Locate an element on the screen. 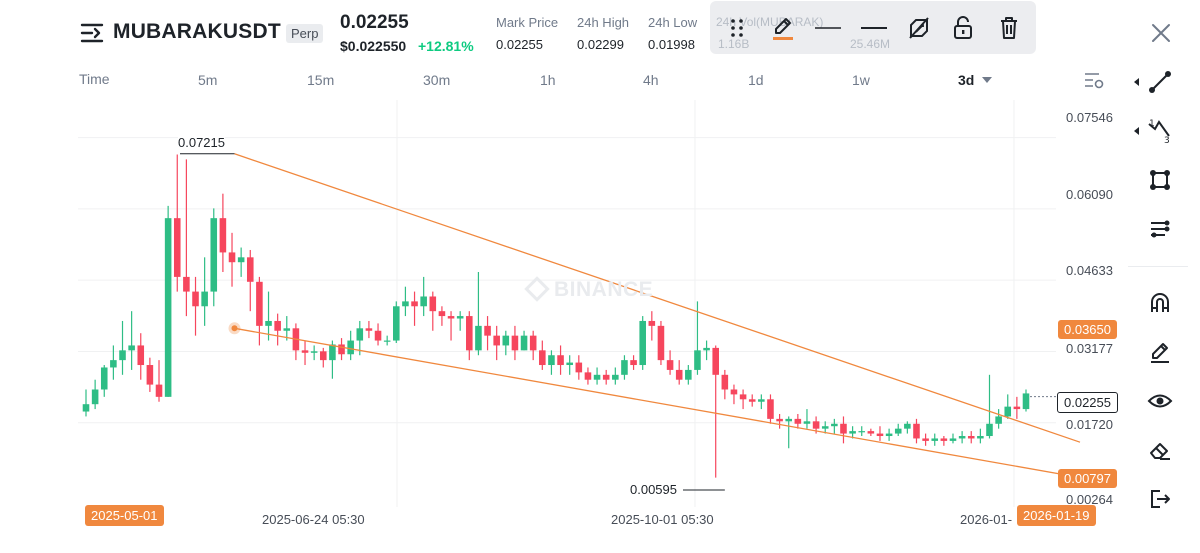 Image resolution: width=1200 pixels, height=553 pixels. eye-icon is located at coordinates (1160, 401).